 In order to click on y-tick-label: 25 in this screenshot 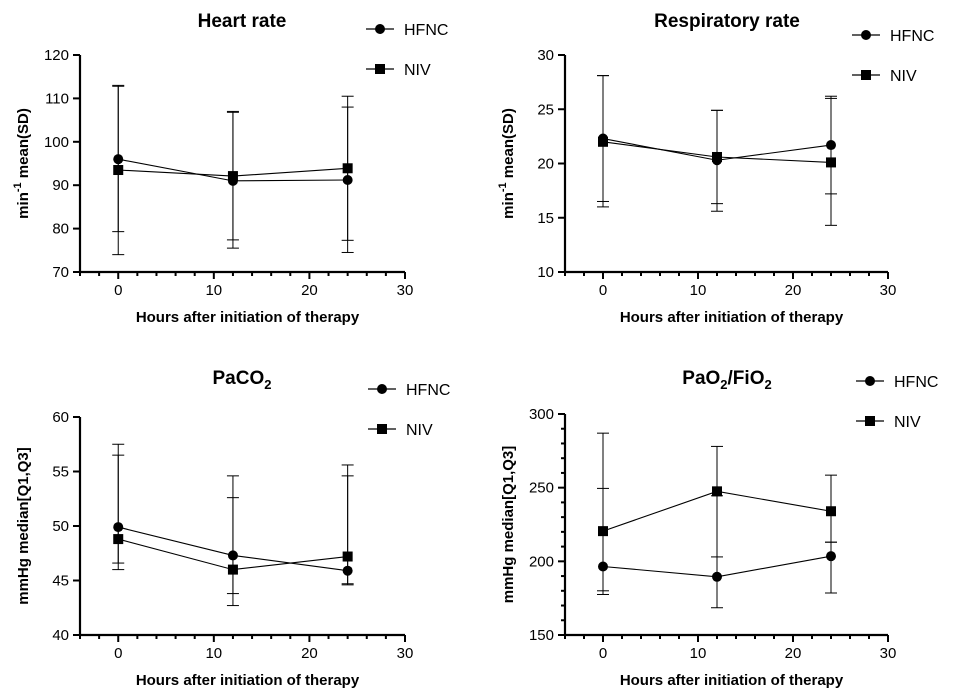, I will do `click(545, 109)`.